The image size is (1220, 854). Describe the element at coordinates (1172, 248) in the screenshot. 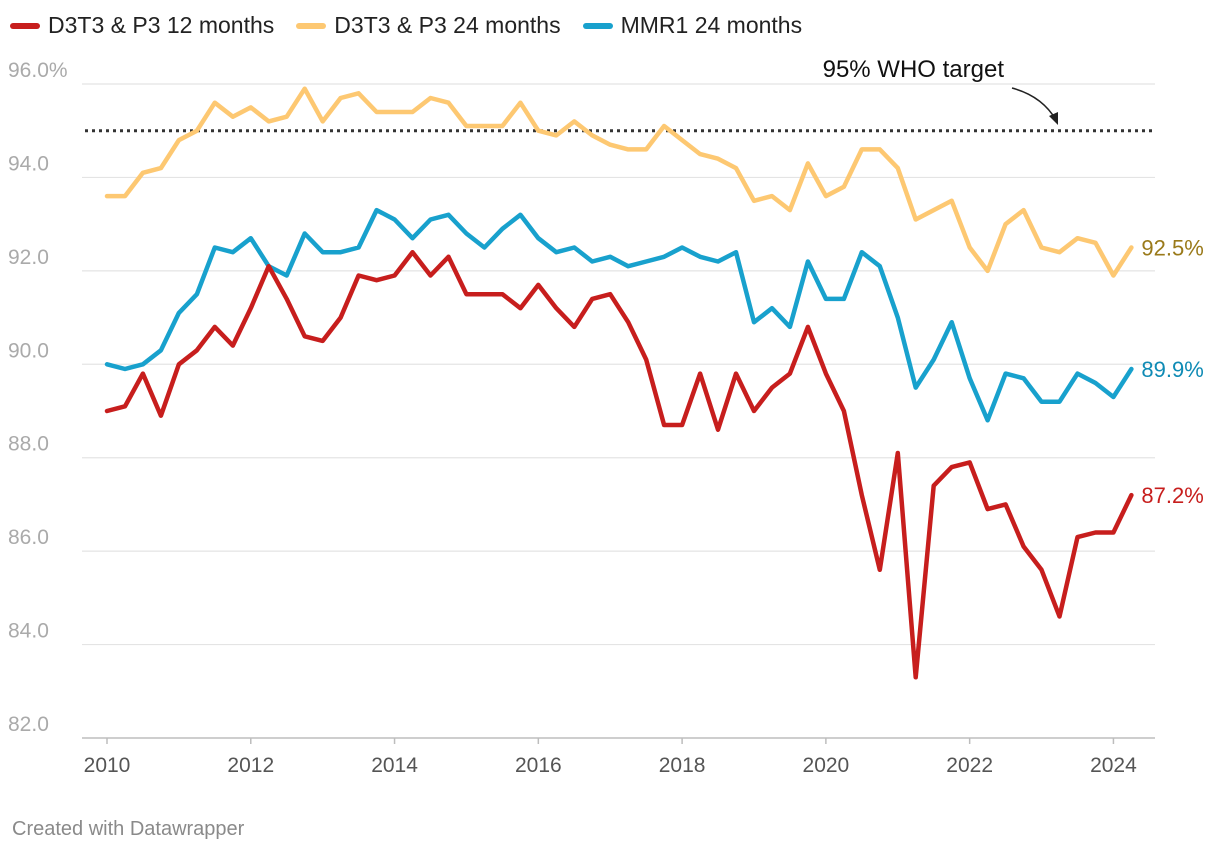

I see `series-end-label-1: 92.5%` at that location.